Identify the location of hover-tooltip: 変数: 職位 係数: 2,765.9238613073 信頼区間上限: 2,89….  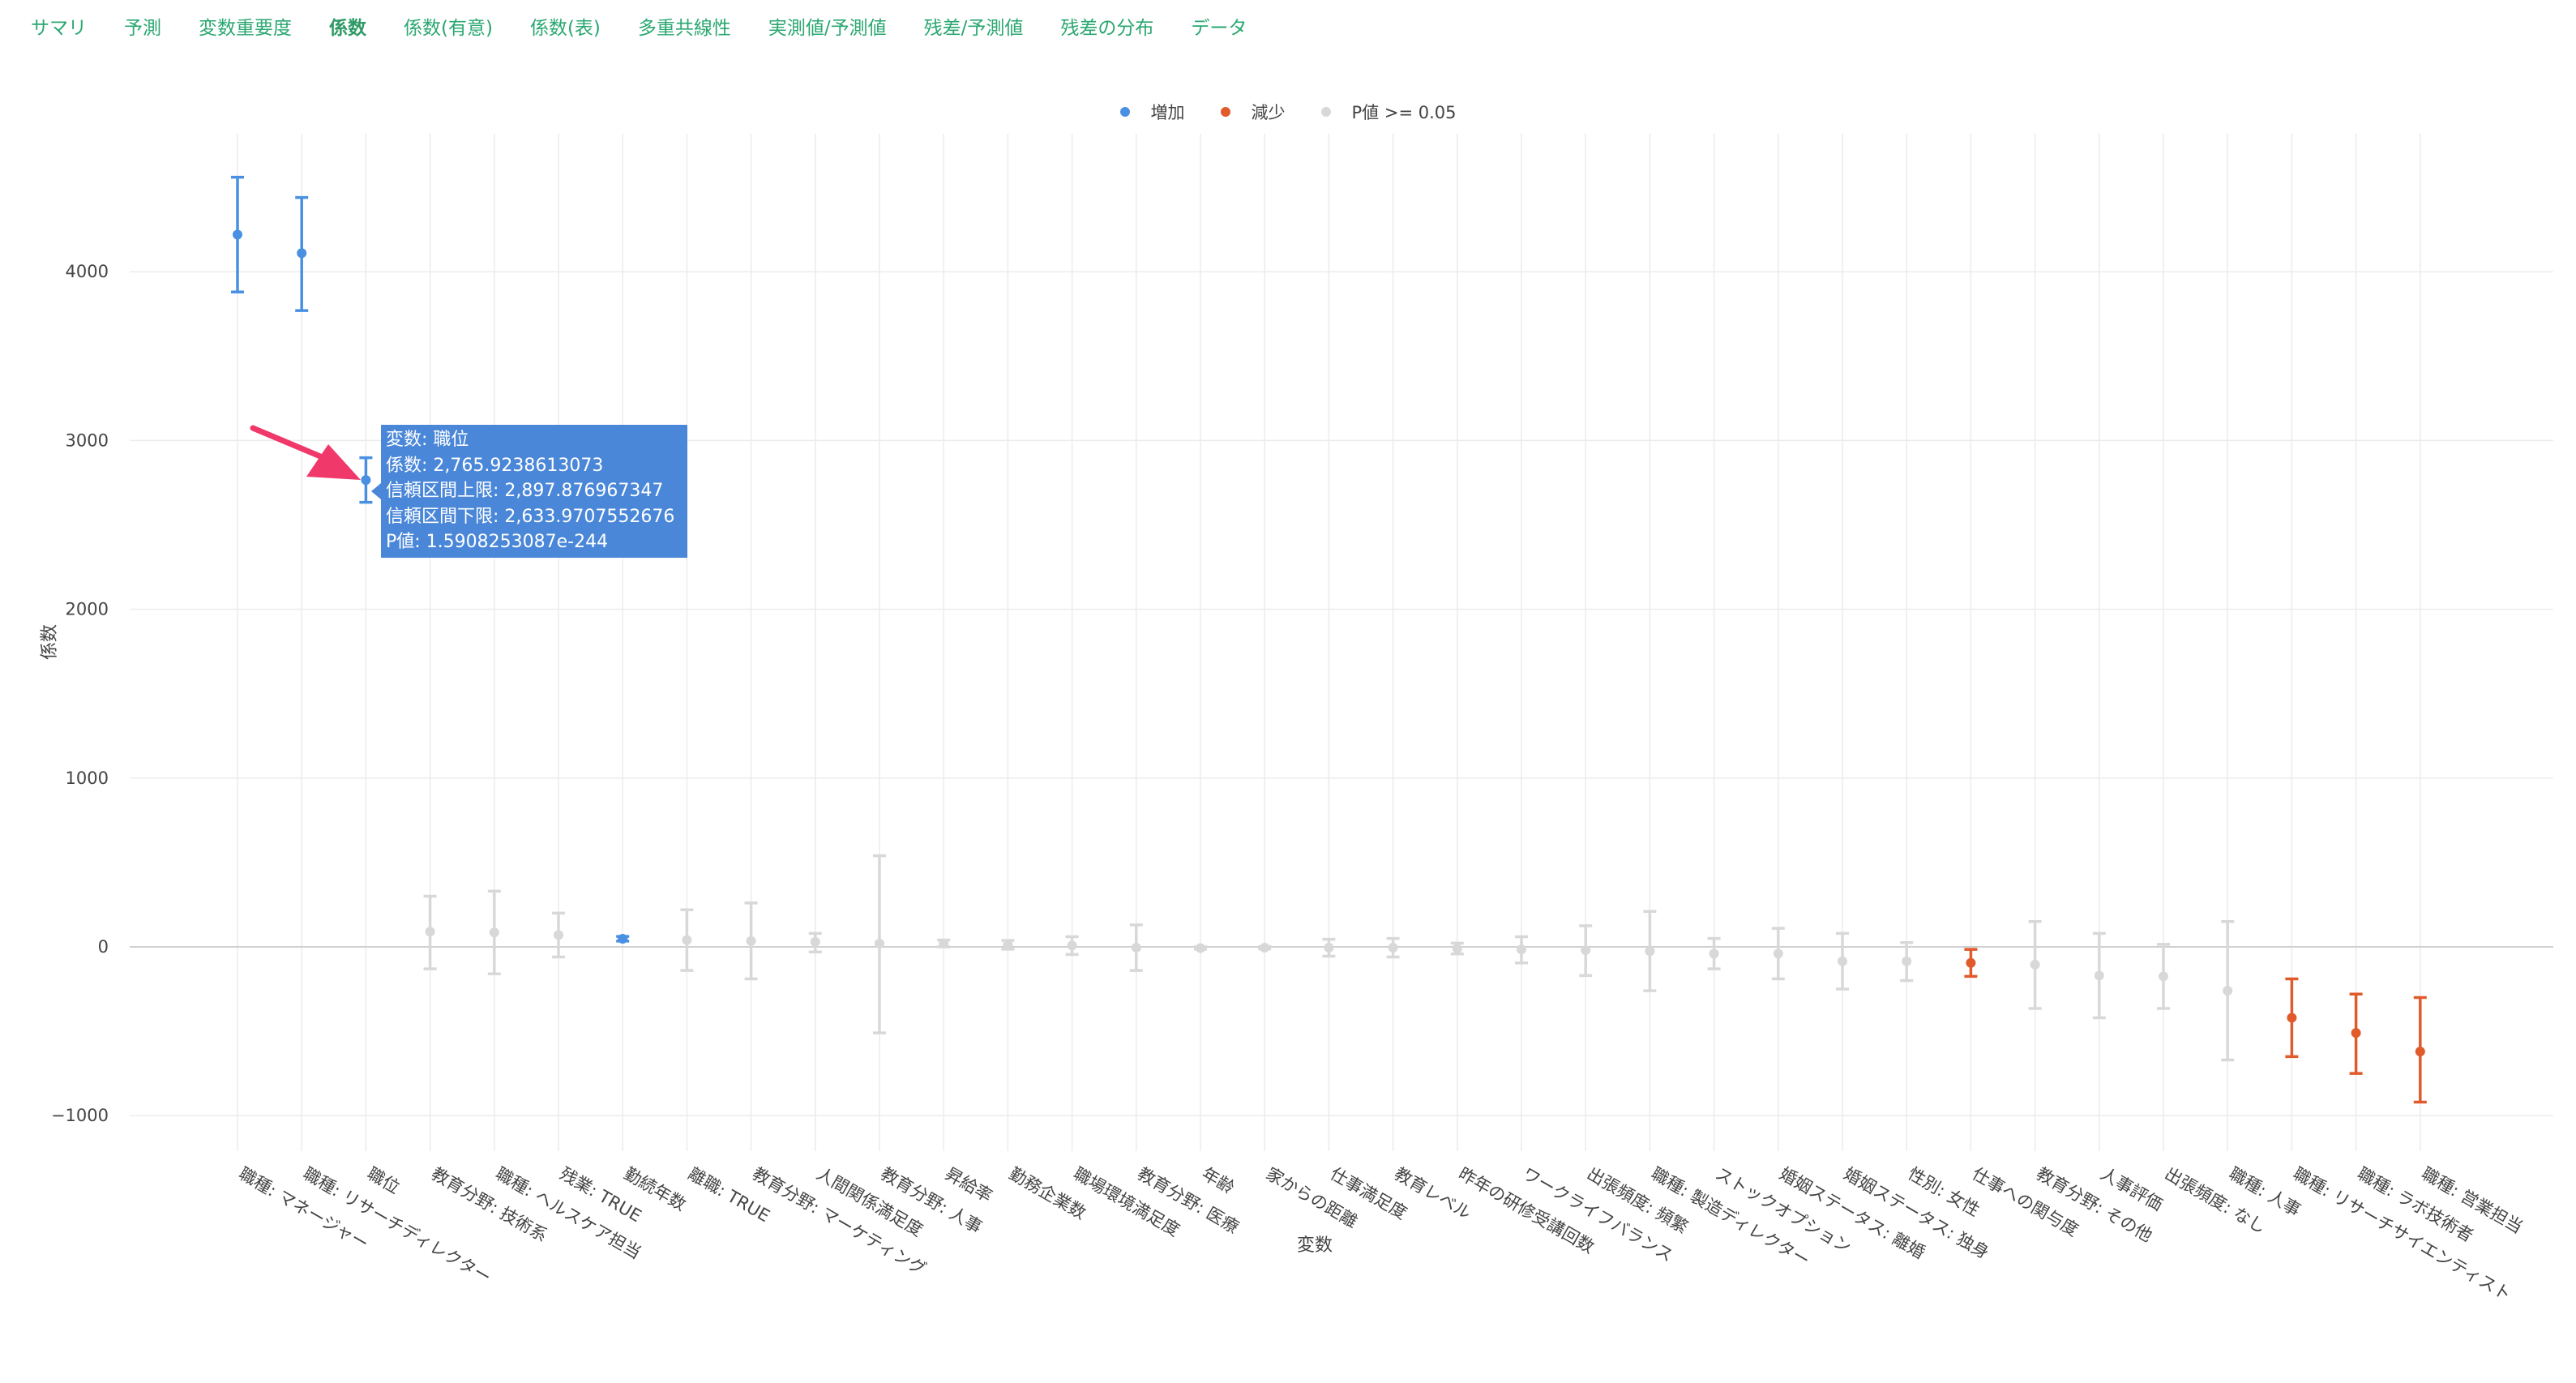
(534, 491).